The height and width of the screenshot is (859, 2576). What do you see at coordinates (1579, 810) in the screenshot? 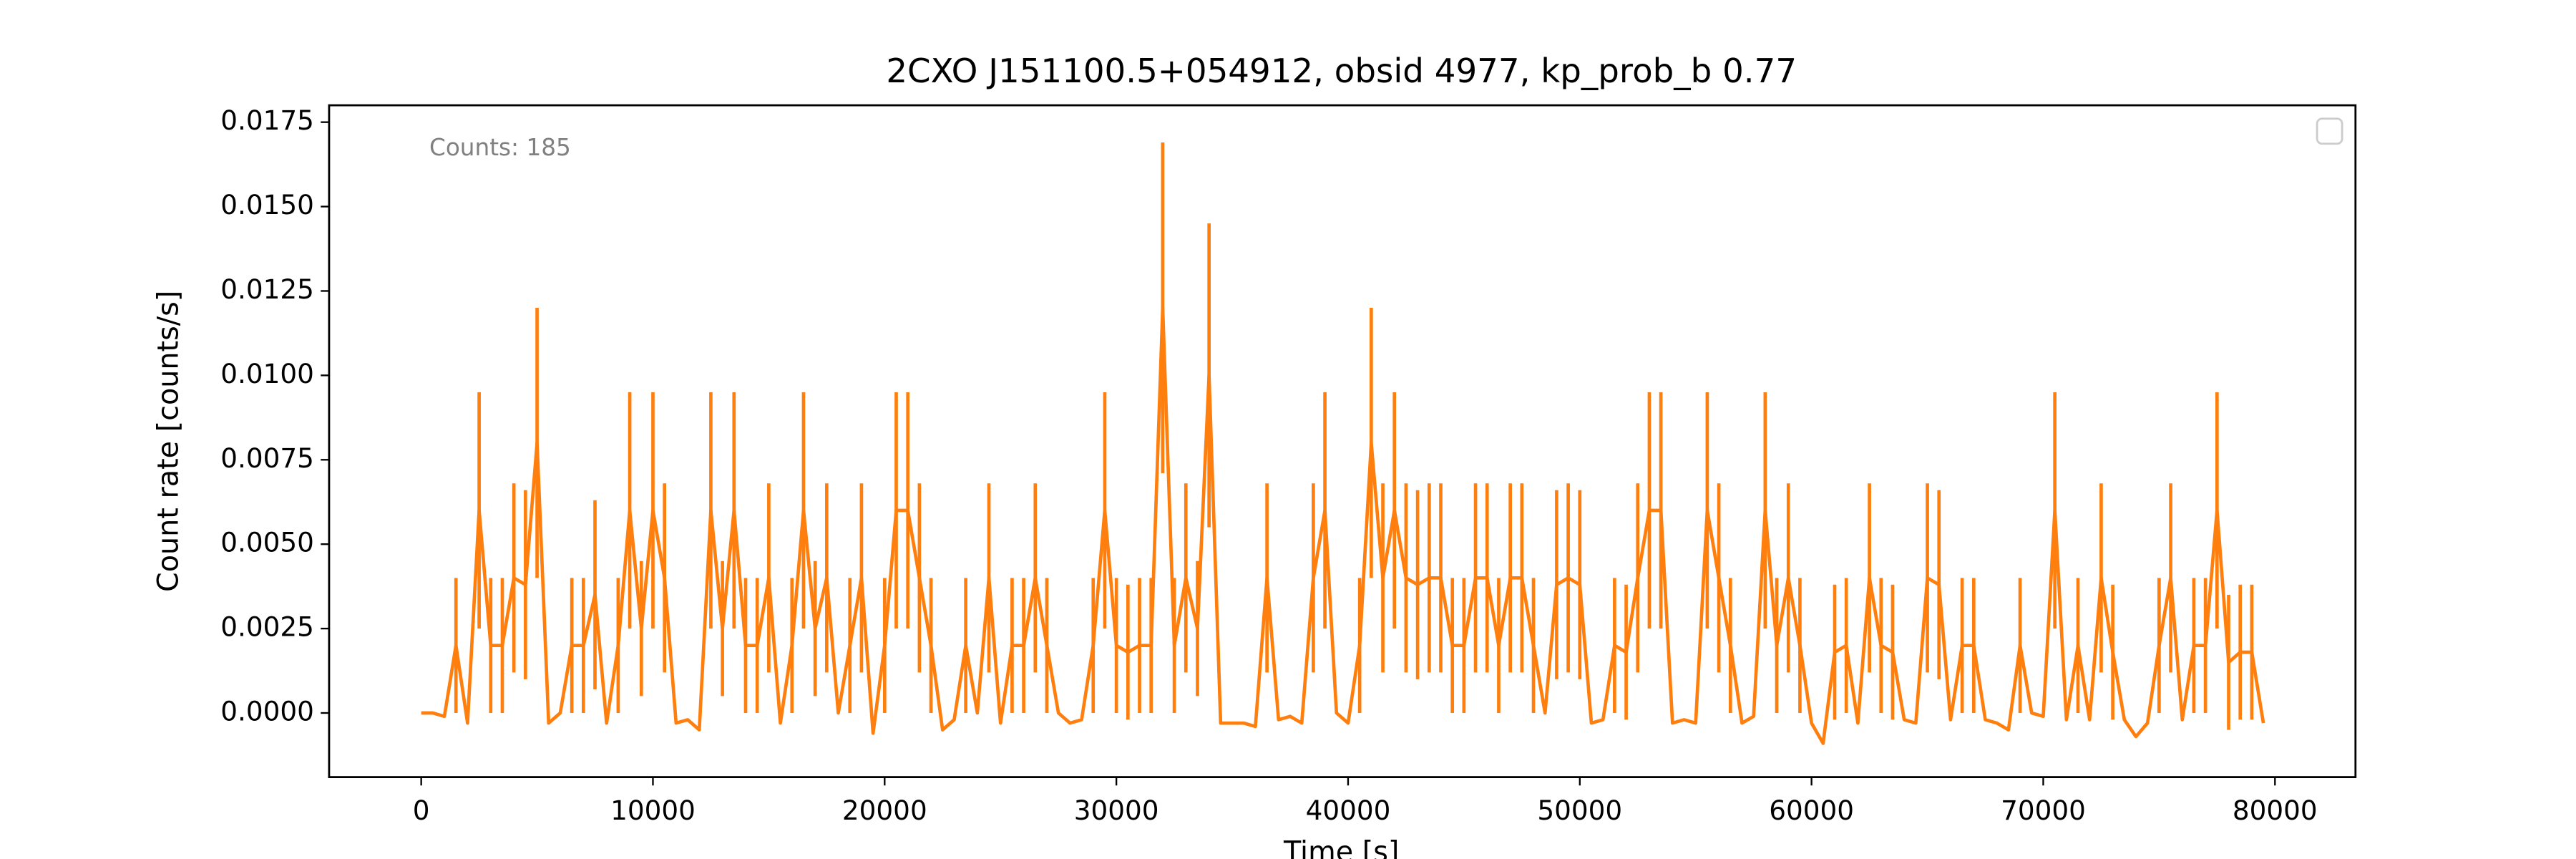
I see `x-tick-label: 50000` at bounding box center [1579, 810].